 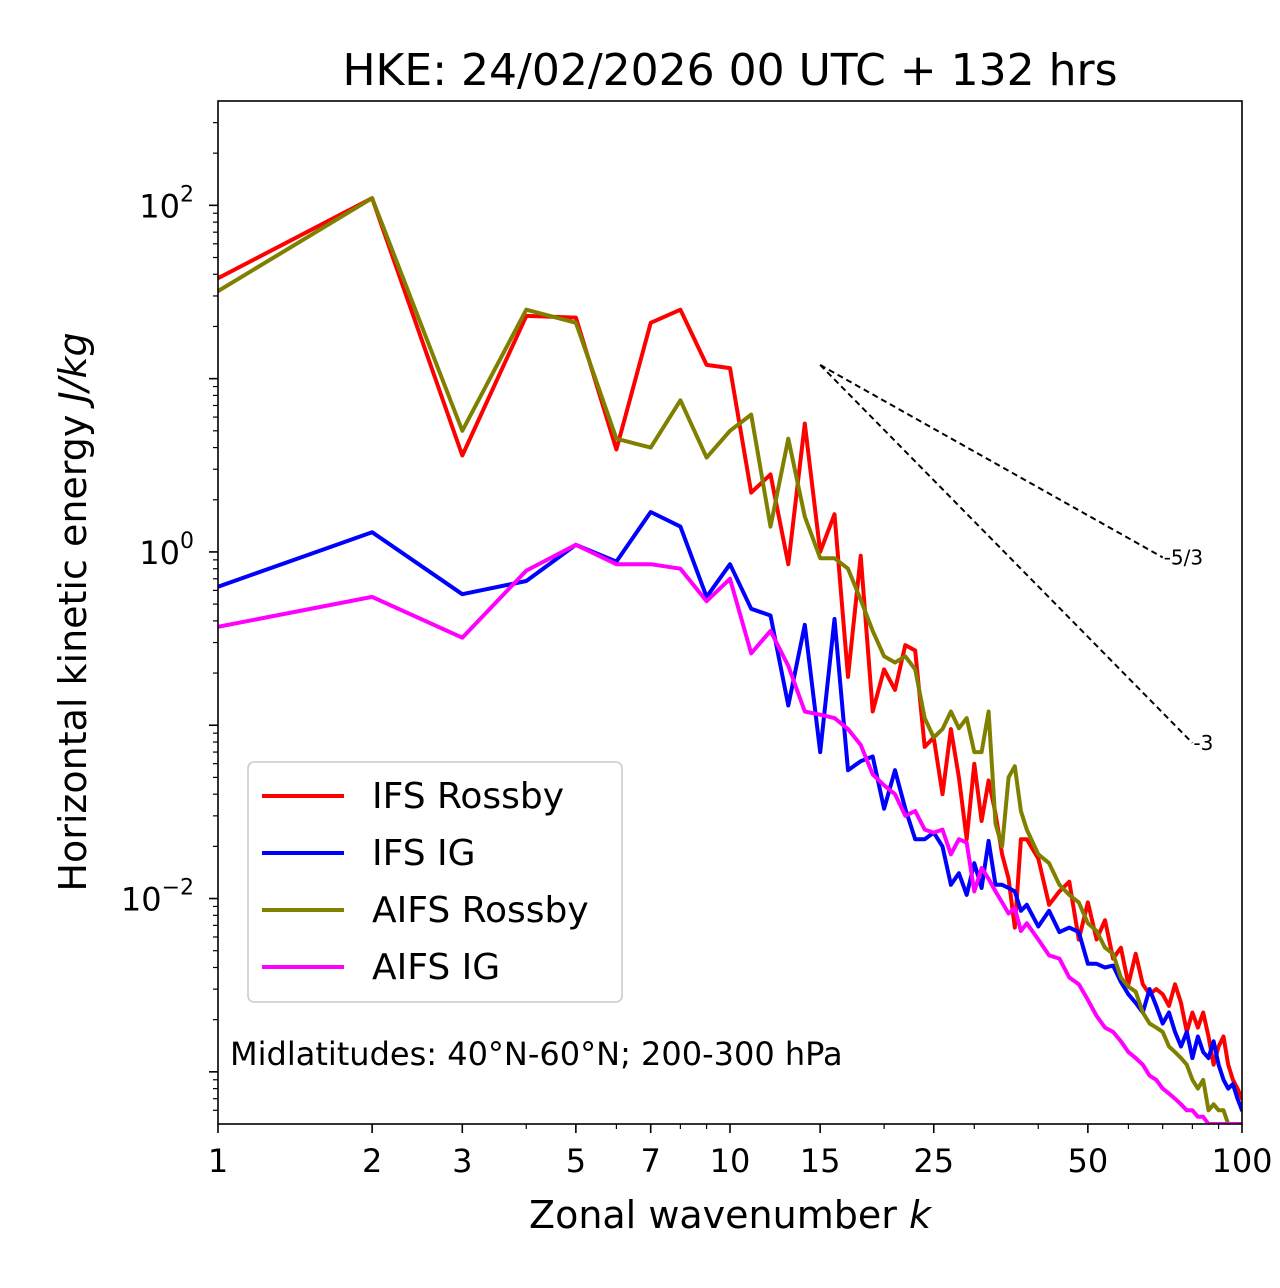 I want to click on legend-label-aifs-rossby: AIFS Rossby, so click(x=480, y=910).